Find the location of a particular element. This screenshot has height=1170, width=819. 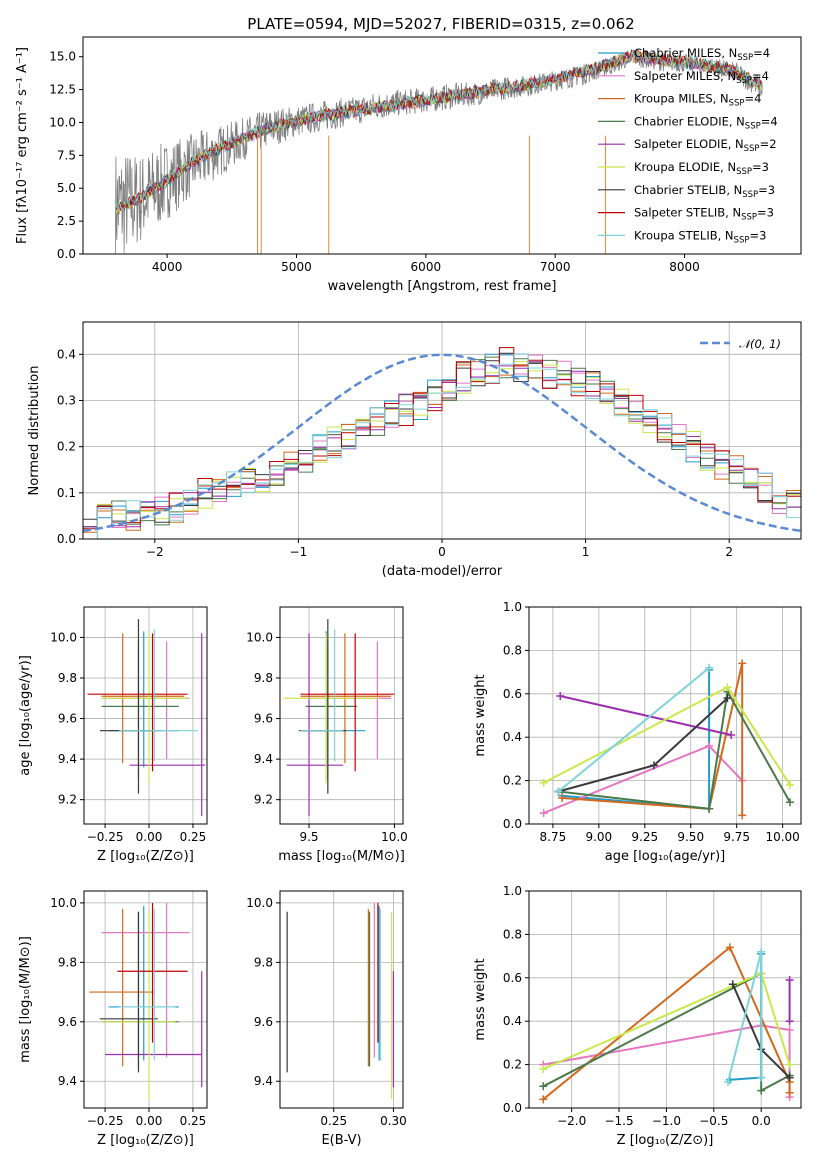

x-tick-label: 6000 is located at coordinates (426, 267).